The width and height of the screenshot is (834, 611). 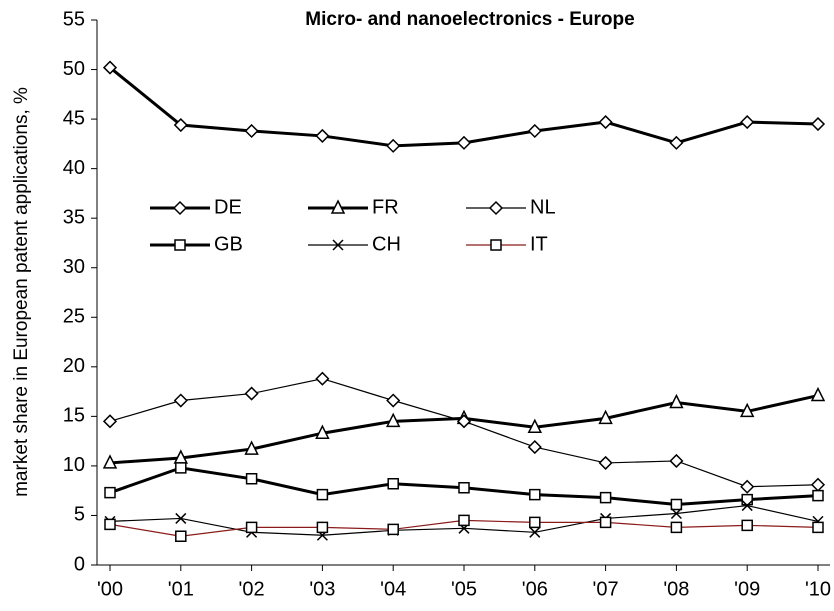 I want to click on y-tick-label: 10, so click(x=74, y=465).